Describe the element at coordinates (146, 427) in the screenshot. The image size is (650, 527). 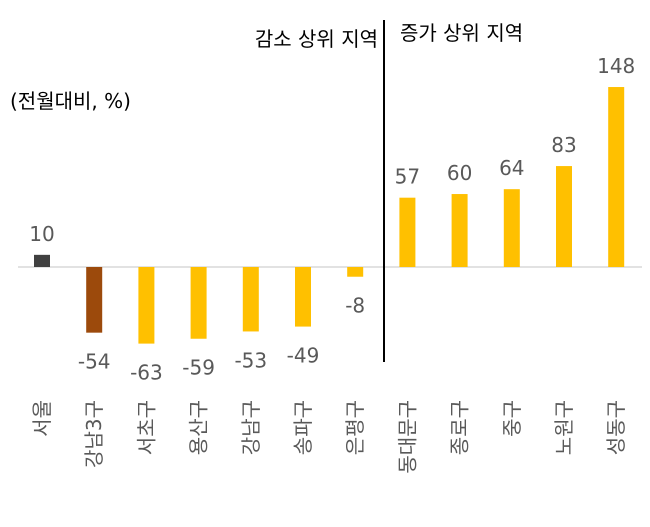
I see `category-label-서초구: 서초구` at that location.